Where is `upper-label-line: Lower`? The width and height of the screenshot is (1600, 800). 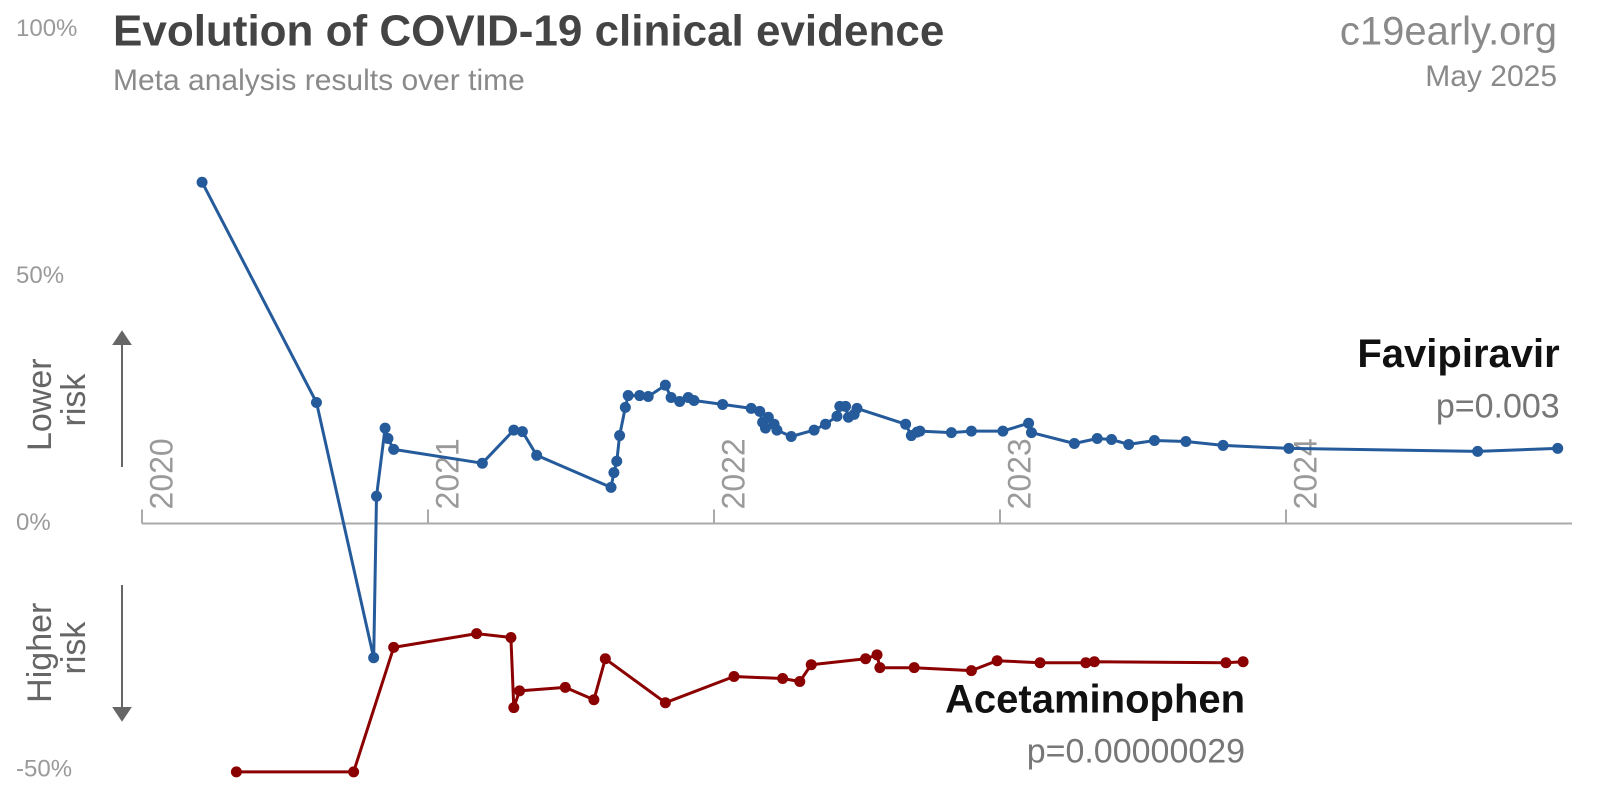 upper-label-line: Lower is located at coordinates (40, 404).